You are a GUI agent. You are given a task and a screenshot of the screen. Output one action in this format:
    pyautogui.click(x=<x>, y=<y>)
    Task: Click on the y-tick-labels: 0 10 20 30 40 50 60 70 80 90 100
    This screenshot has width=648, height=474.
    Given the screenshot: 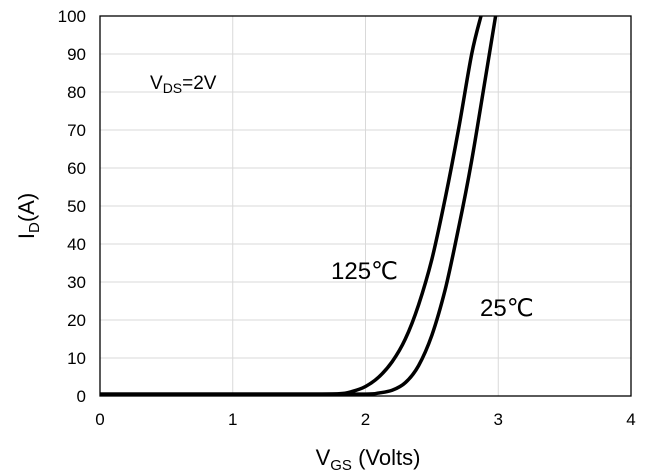 What is the action you would take?
    pyautogui.click(x=72, y=206)
    